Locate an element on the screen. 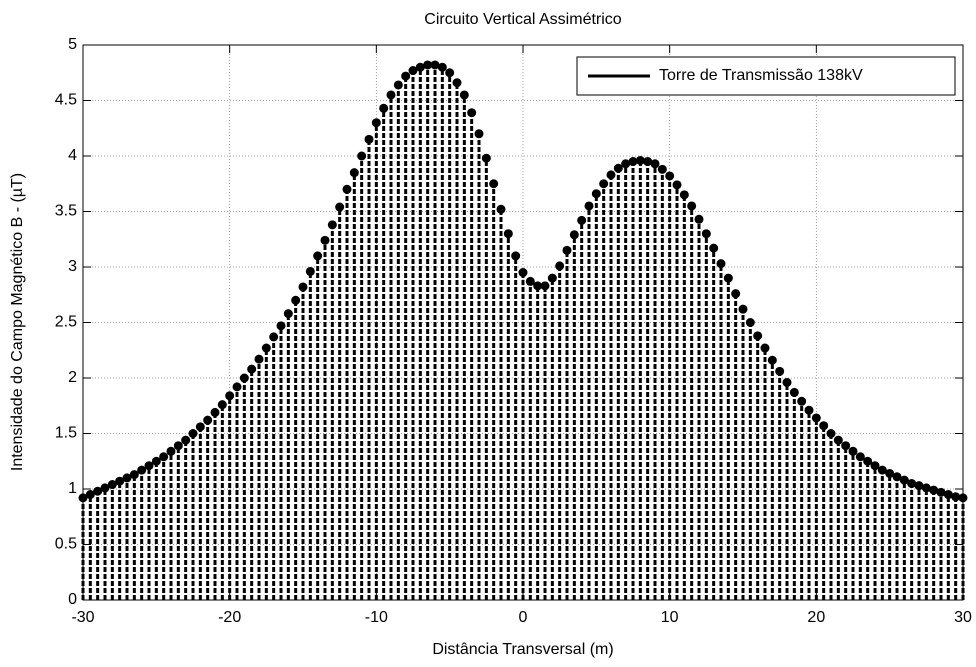  x-tick-label: 0 is located at coordinates (523, 617).